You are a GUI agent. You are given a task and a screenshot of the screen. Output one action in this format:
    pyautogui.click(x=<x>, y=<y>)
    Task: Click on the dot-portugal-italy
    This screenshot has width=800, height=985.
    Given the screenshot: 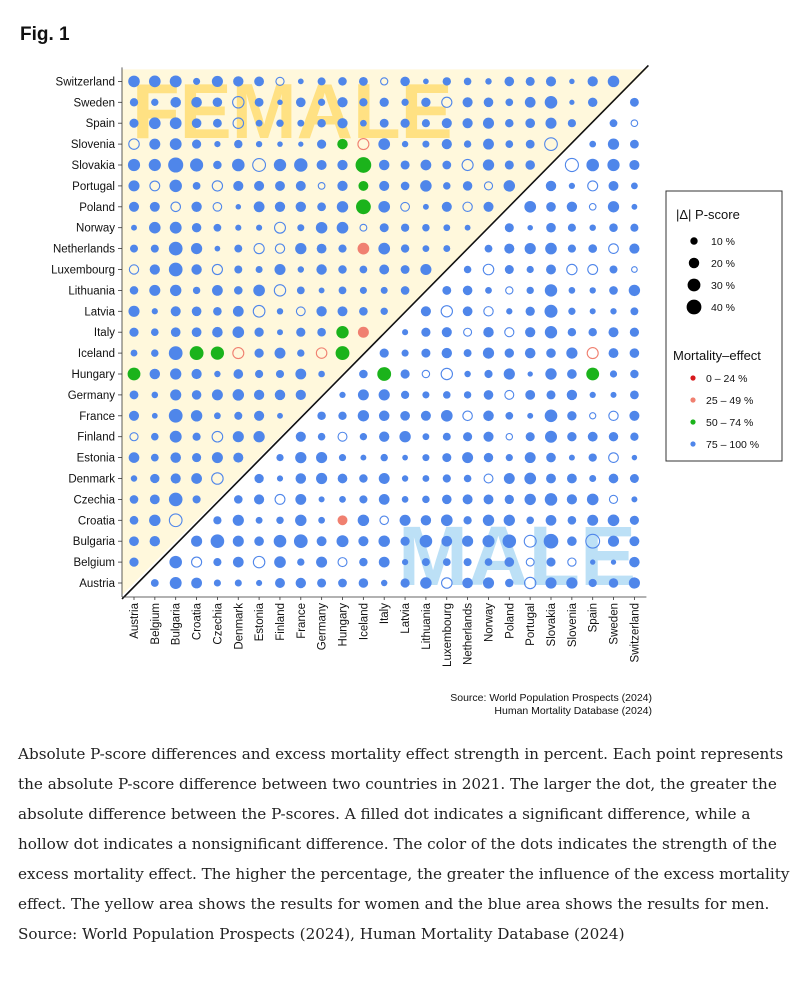 What is the action you would take?
    pyautogui.click(x=384, y=185)
    